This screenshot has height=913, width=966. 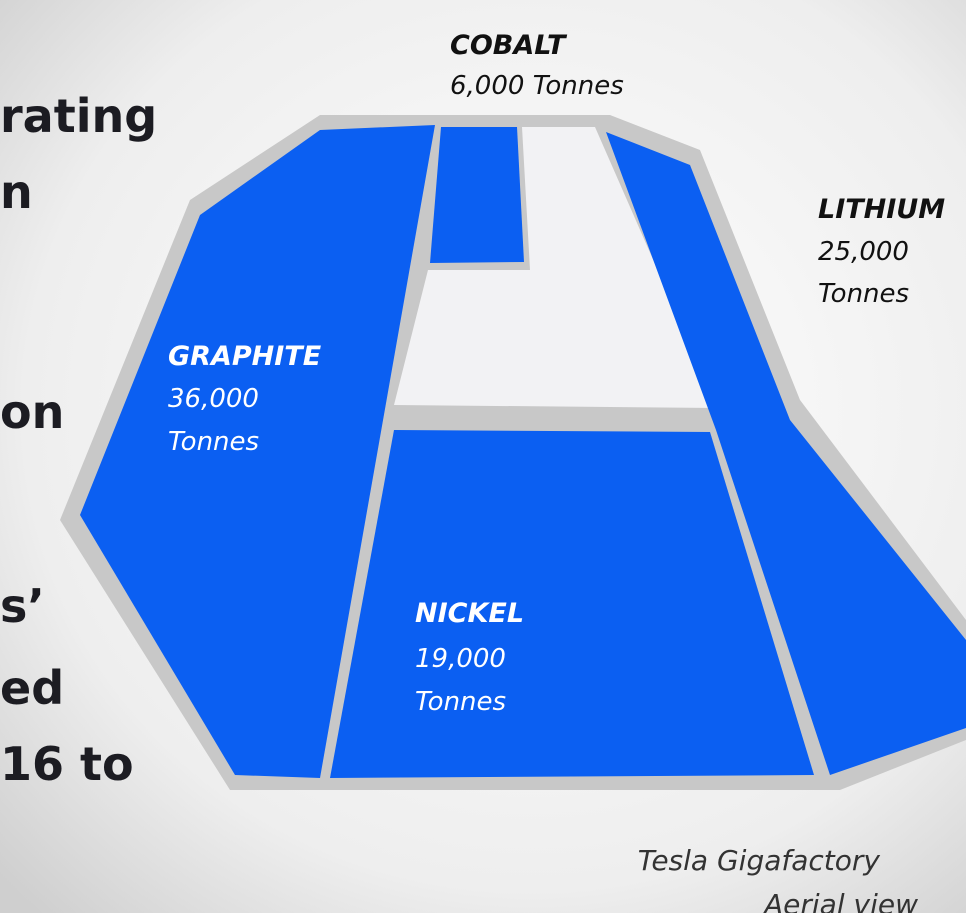 What do you see at coordinates (469, 613) in the screenshot?
I see `region-name: NICKEL` at bounding box center [469, 613].